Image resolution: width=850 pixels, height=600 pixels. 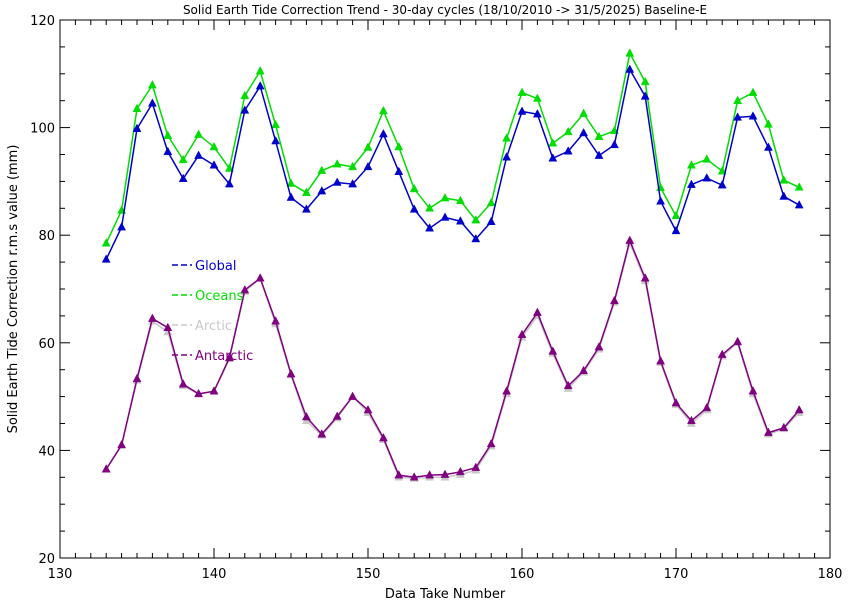 I want to click on y-tick-label: 120, so click(x=42, y=21).